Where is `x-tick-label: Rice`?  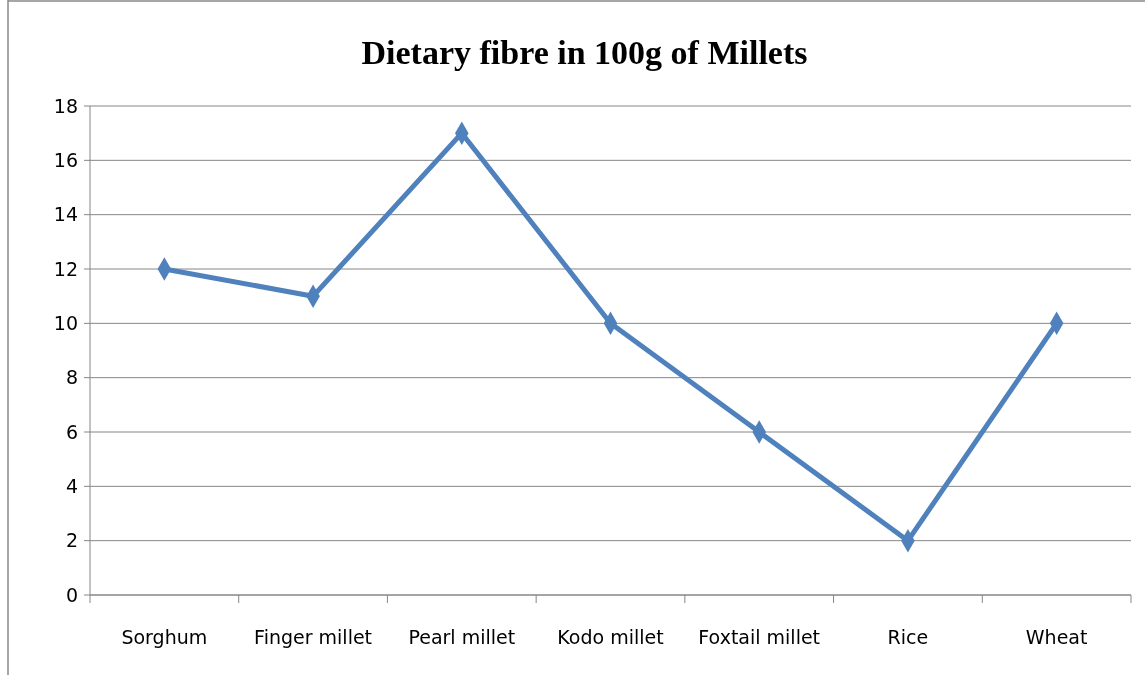
x-tick-label: Rice is located at coordinates (908, 637).